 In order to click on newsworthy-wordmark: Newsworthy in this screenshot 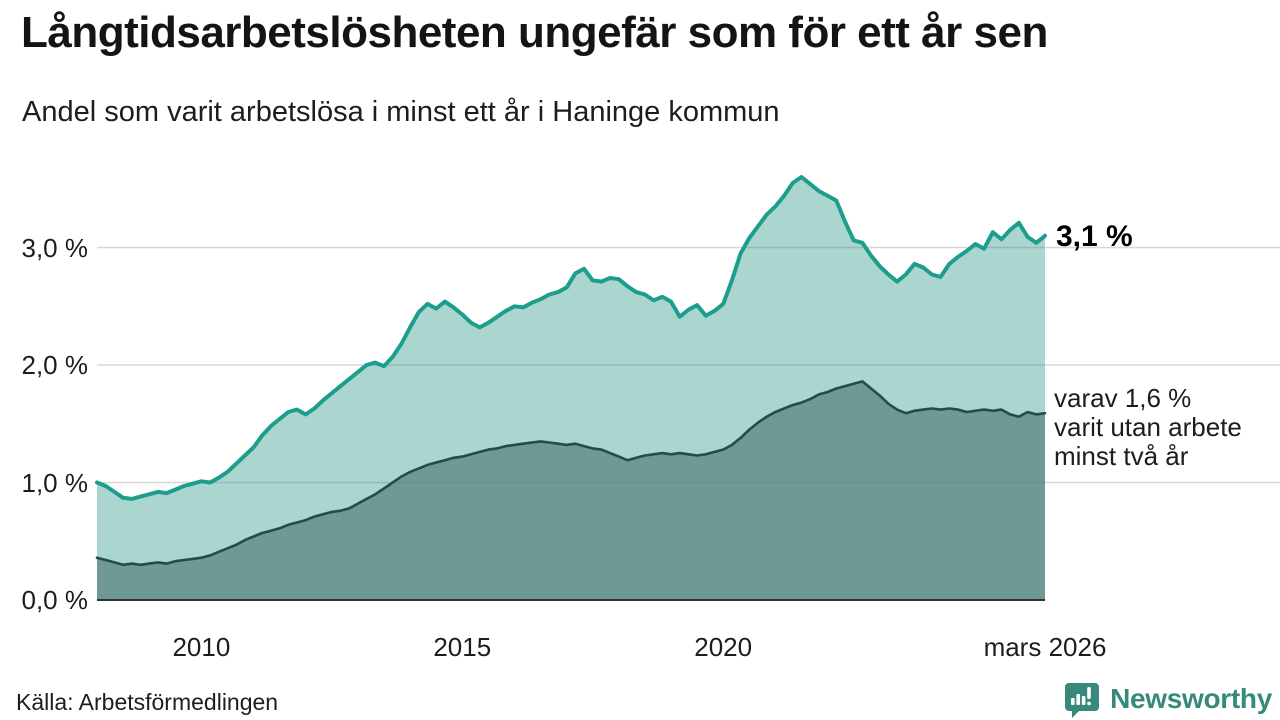, I will do `click(1191, 698)`.